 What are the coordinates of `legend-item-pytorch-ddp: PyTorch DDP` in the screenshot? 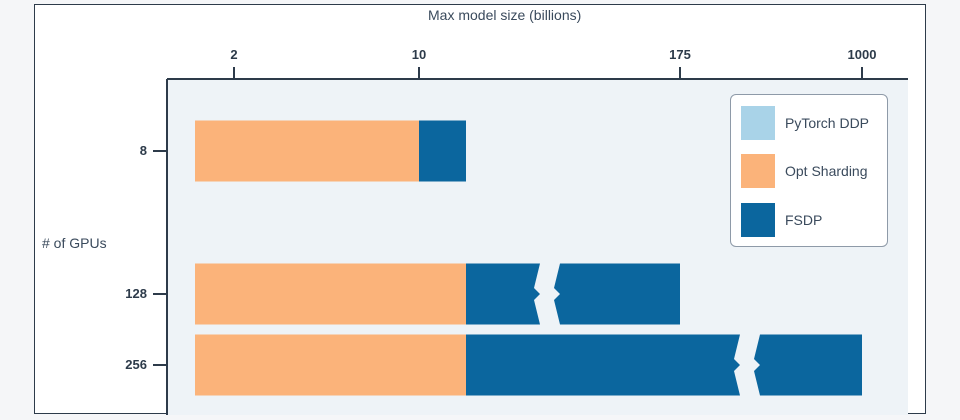 It's located at (805, 123).